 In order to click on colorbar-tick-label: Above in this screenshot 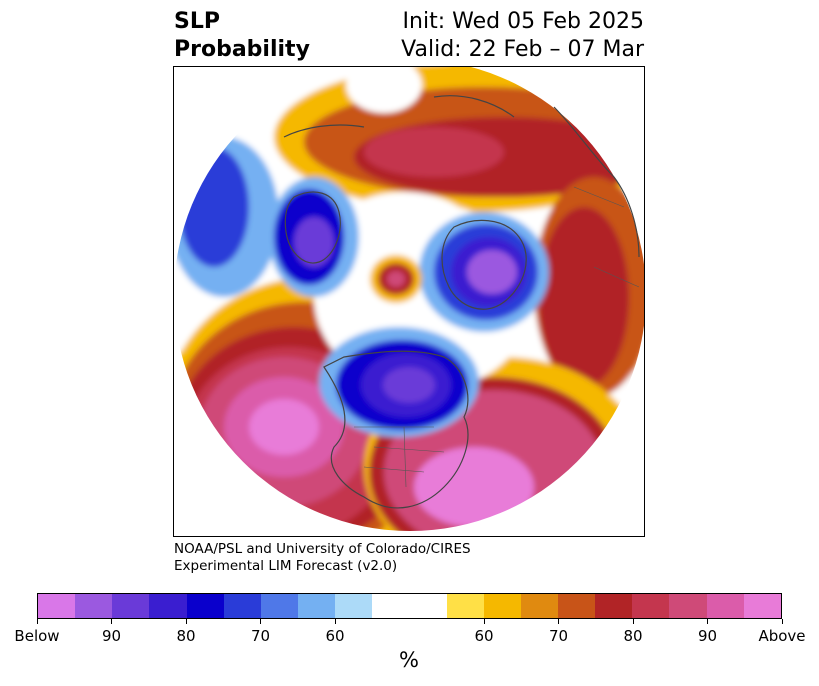, I will do `click(782, 636)`.